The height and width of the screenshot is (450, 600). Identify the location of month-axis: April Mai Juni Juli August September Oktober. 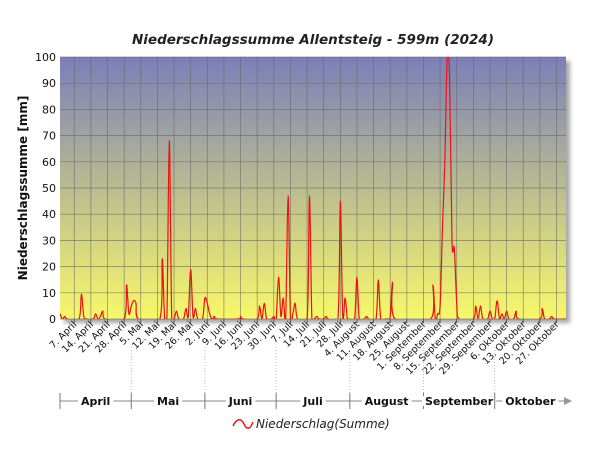
(315, 378).